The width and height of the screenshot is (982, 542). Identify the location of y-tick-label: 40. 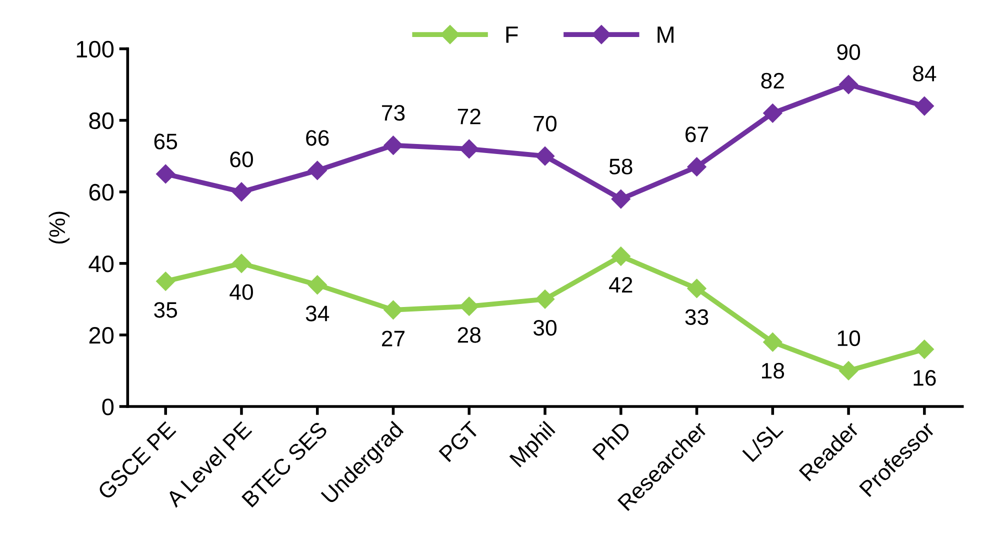
(101, 263).